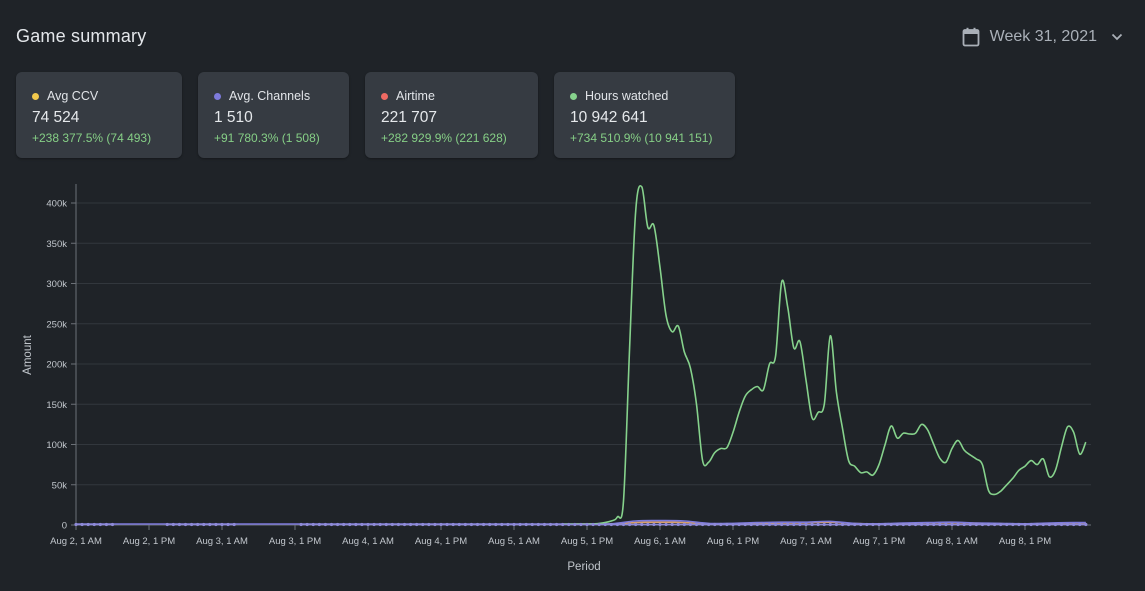 This screenshot has width=1145, height=591. I want to click on x-tick-label: Aug 5, 1 PM, so click(587, 541).